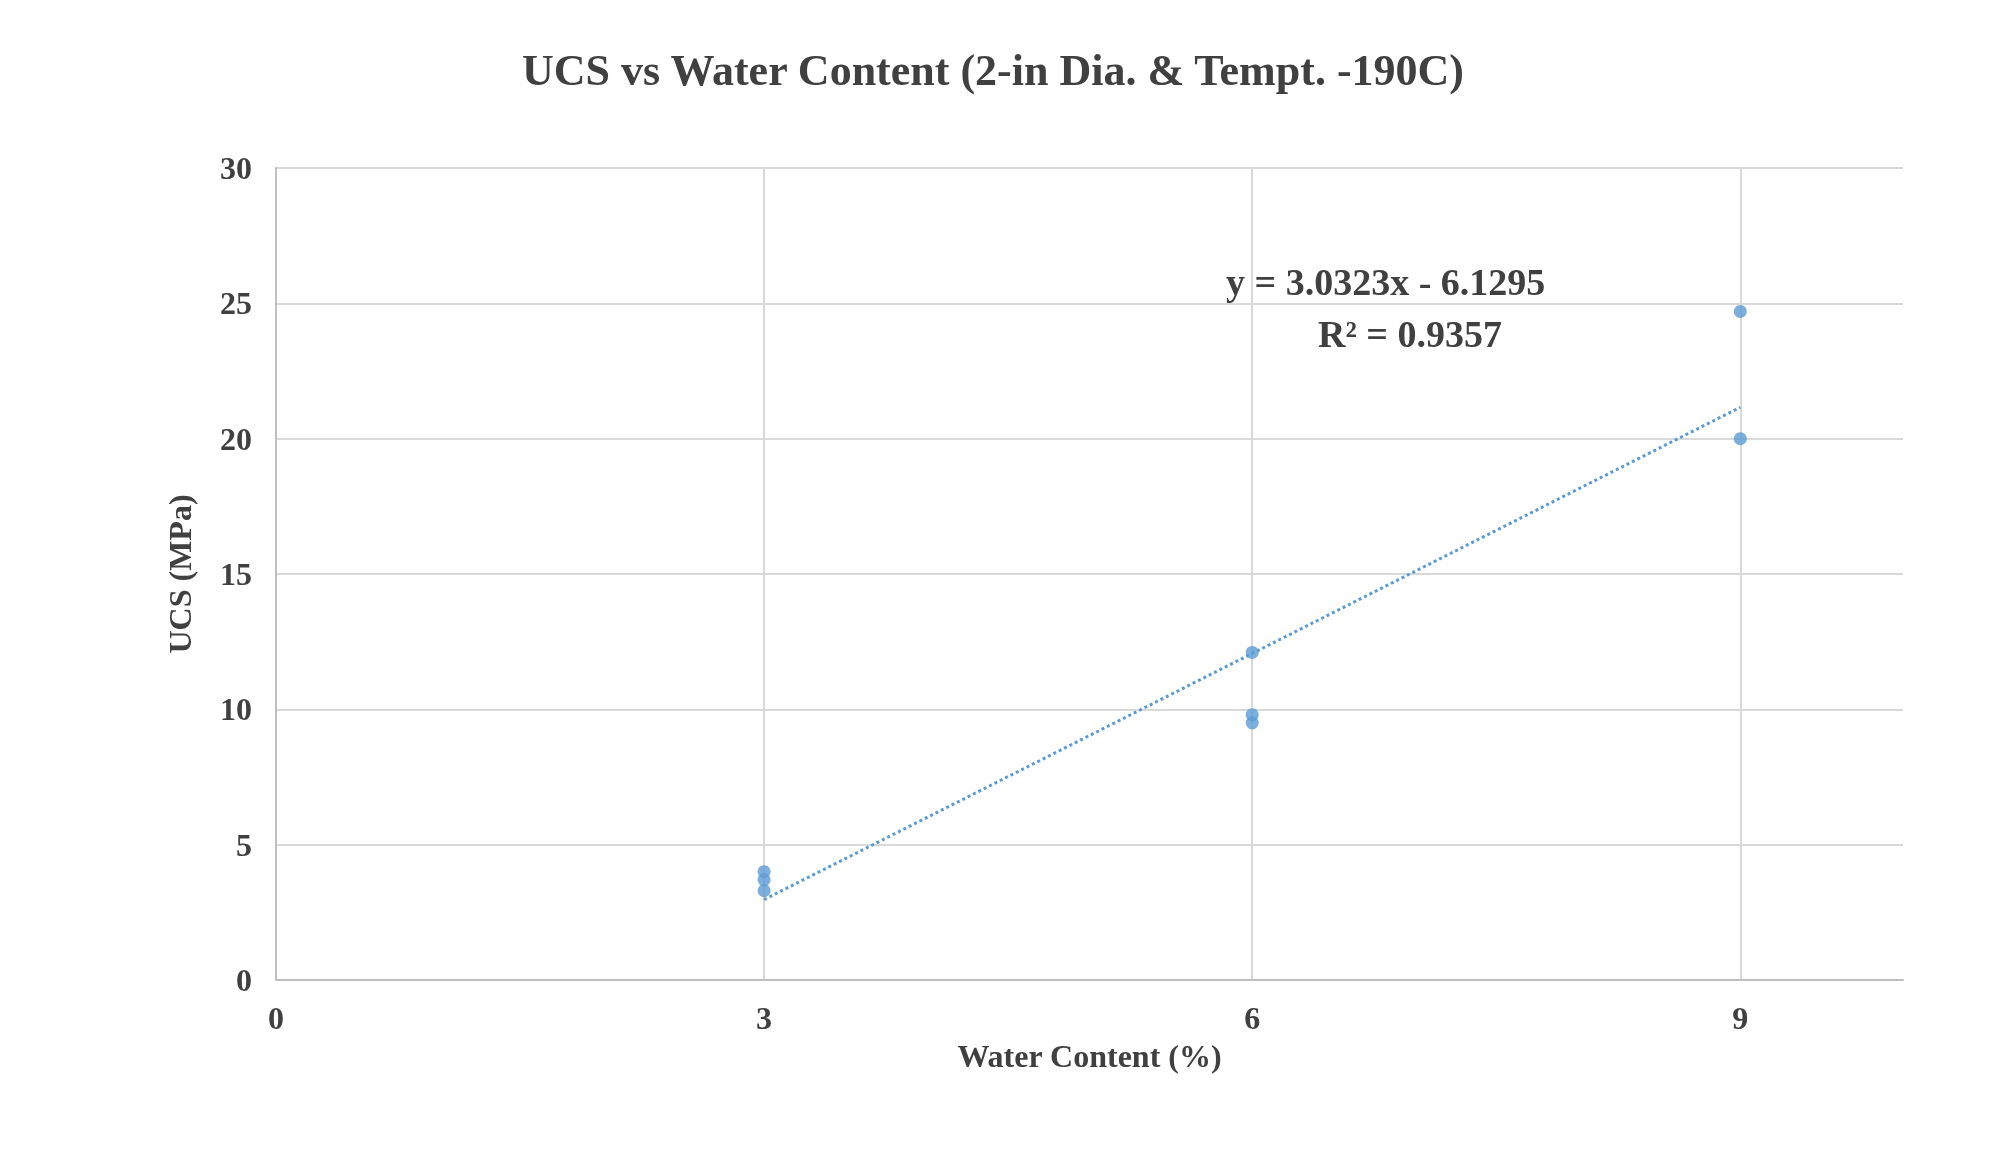  I want to click on x-tick-label: 0, so click(276, 1018).